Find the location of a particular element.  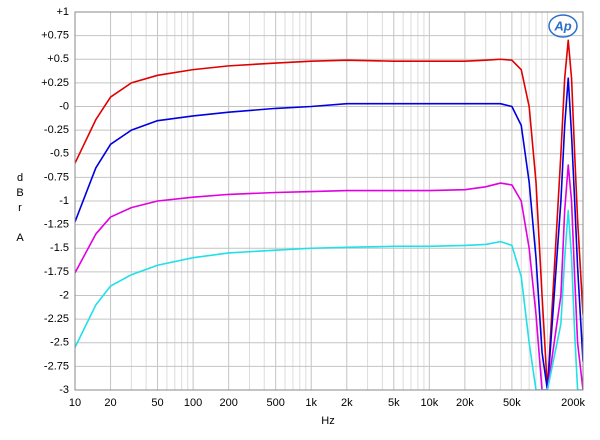

y-tick-label: +0.25 is located at coordinates (55, 83).